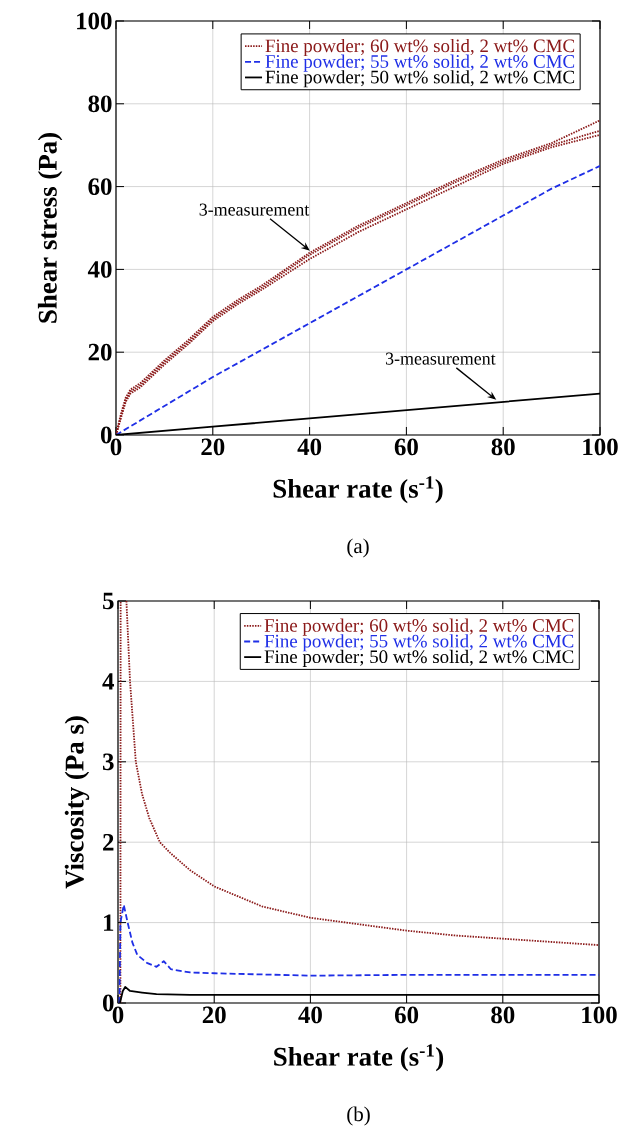 This screenshot has width=634, height=1138. What do you see at coordinates (100, 186) in the screenshot?
I see `y-tick-label: 60` at bounding box center [100, 186].